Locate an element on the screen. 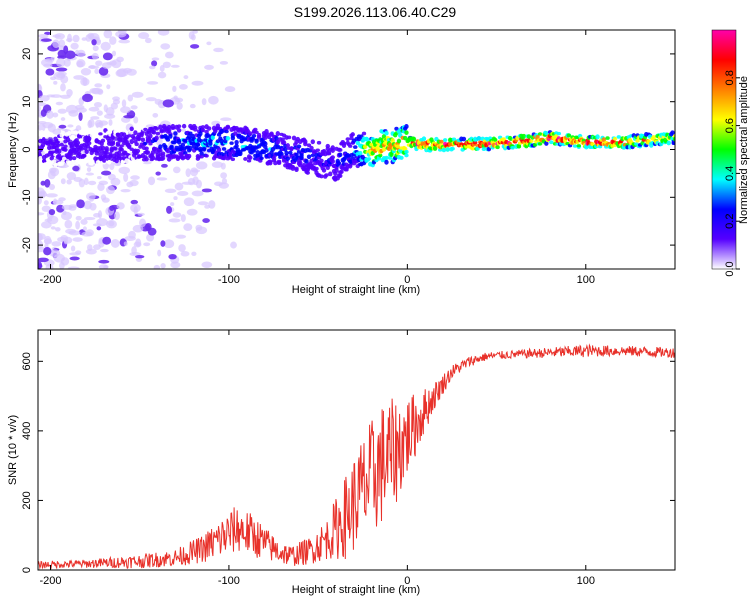  x-tick-label: -100 is located at coordinates (229, 581).